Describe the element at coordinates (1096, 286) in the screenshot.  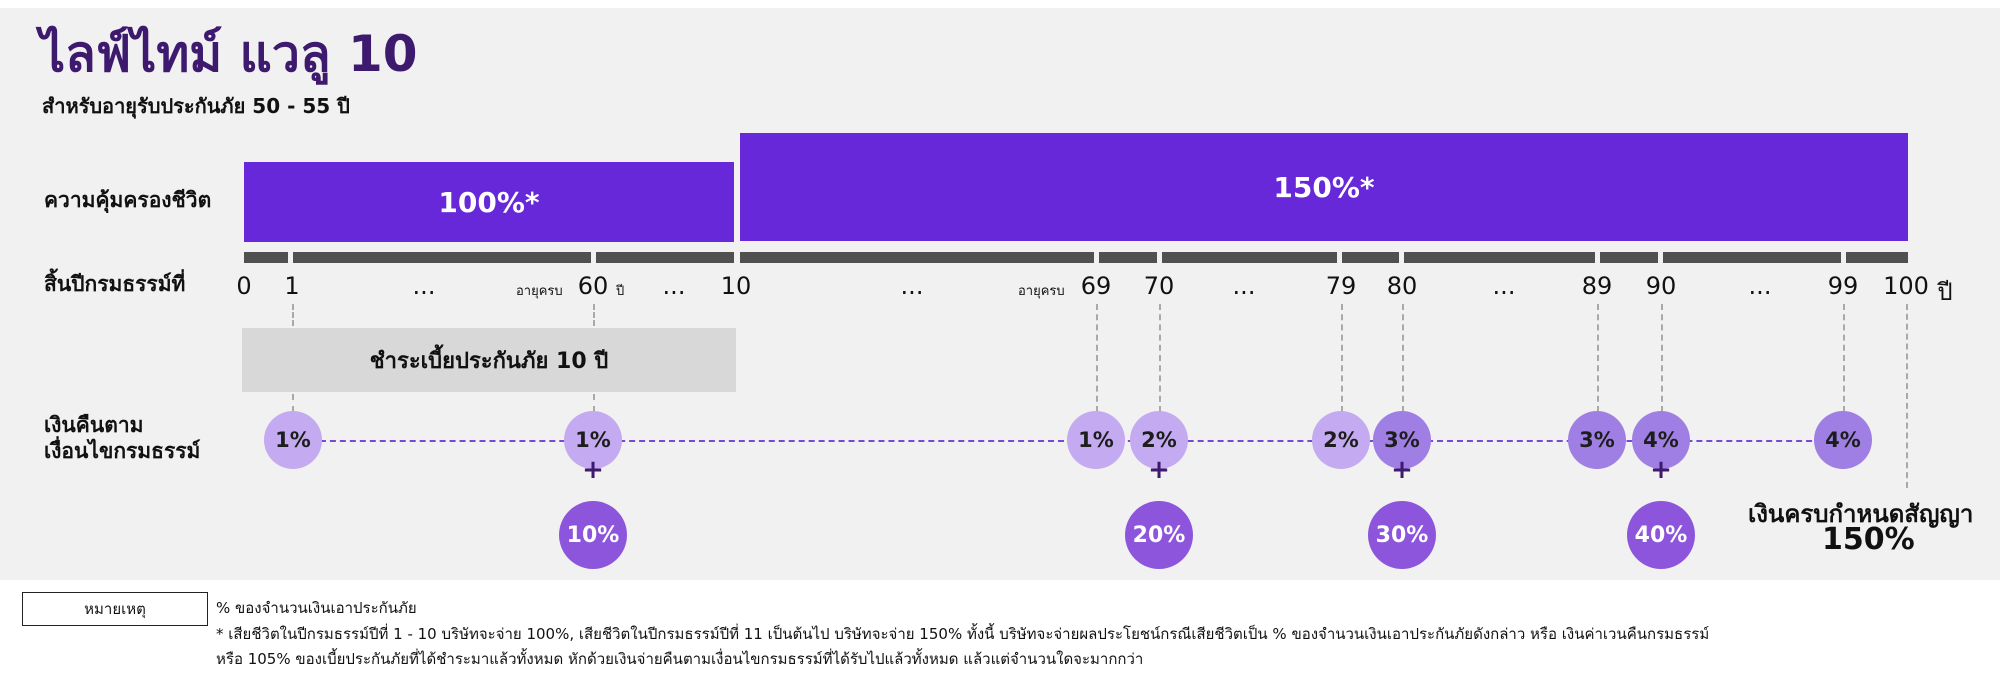
I see `tick-label: 69` at that location.